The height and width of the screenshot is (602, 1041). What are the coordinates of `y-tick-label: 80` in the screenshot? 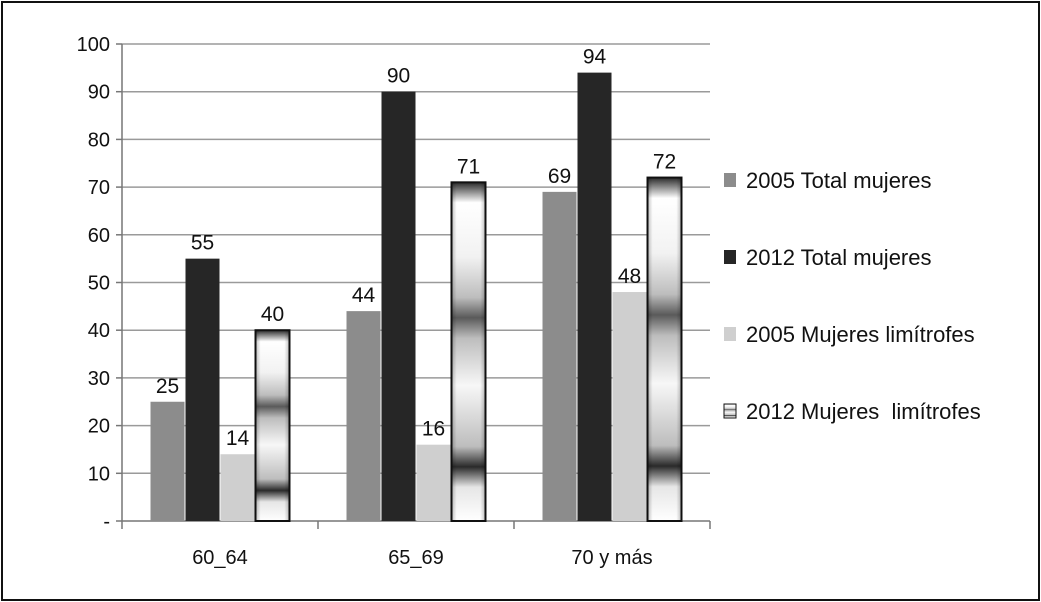 It's located at (99, 140).